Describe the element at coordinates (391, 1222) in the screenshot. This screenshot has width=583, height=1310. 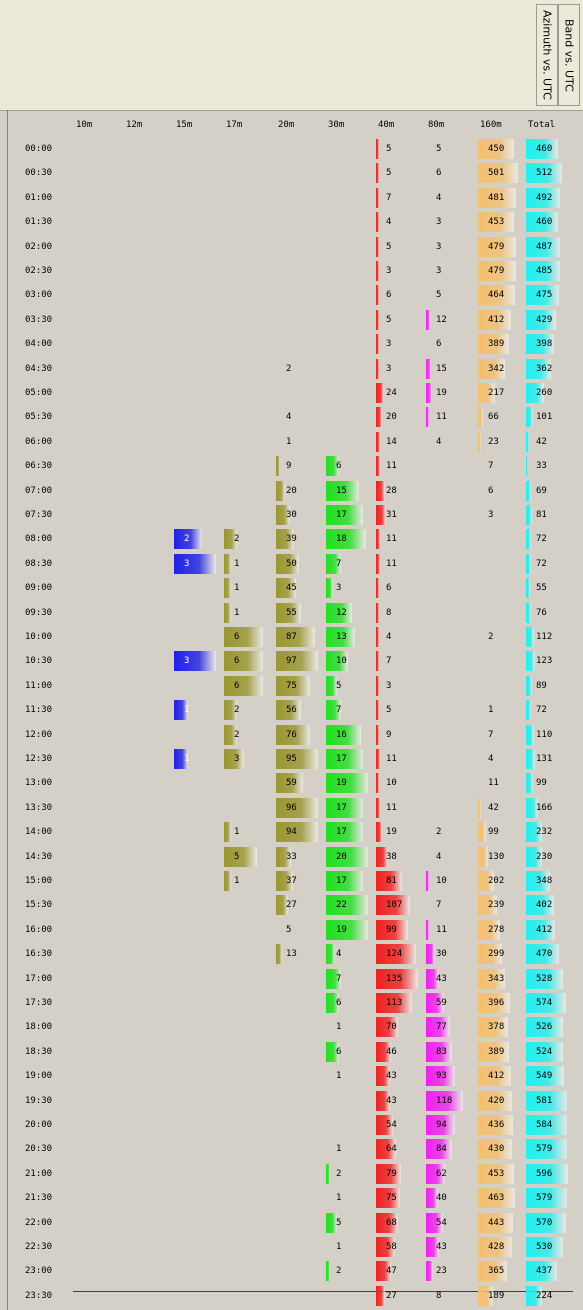
I see `cell-value-40m: 68` at that location.